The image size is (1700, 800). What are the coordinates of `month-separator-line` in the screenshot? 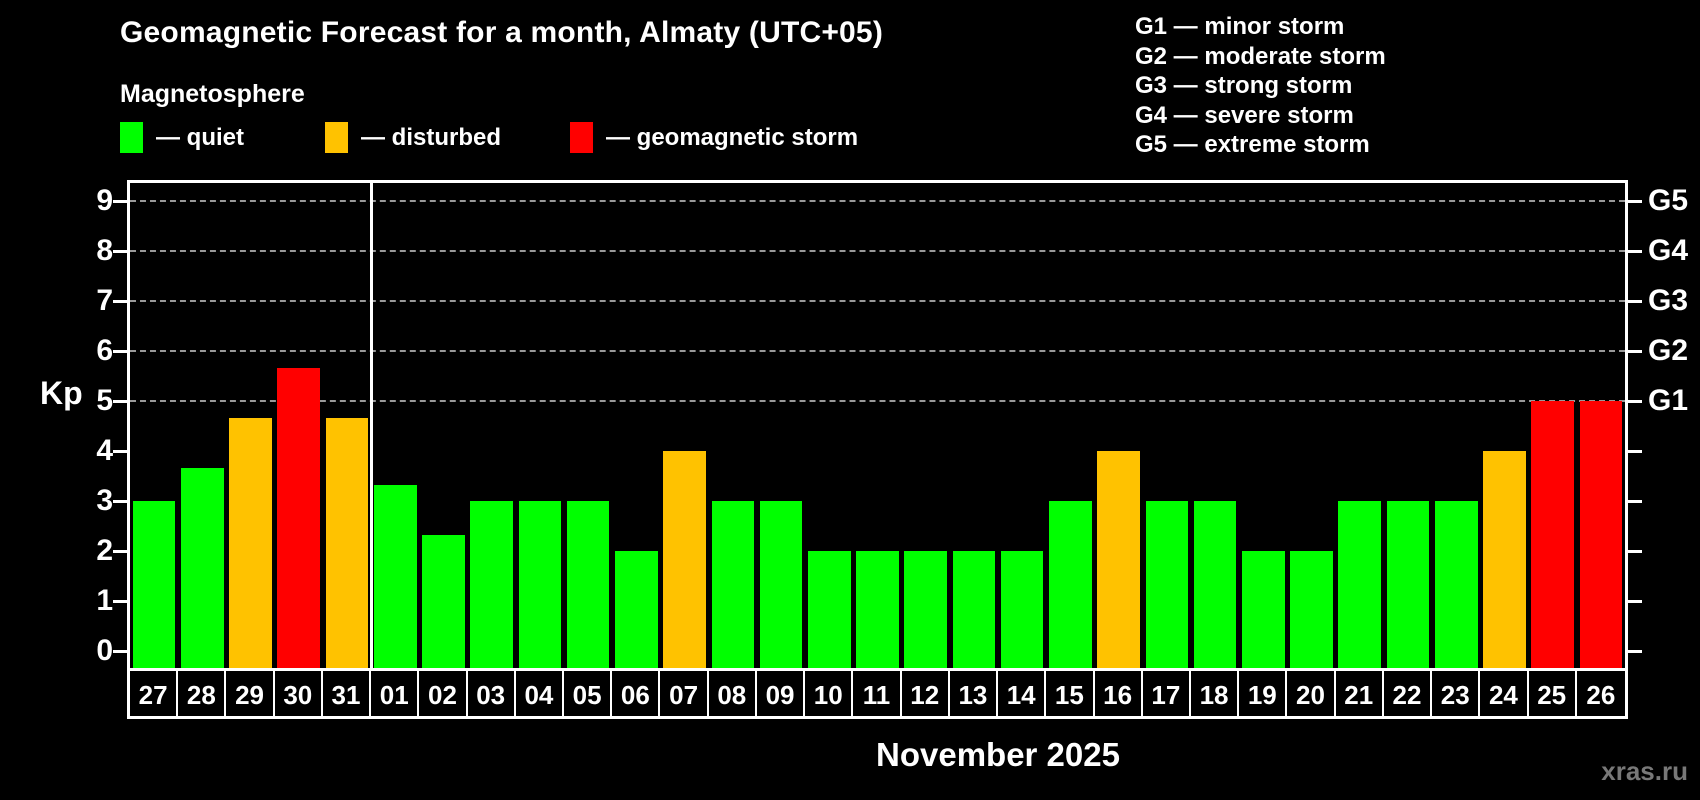 It's located at (371, 425).